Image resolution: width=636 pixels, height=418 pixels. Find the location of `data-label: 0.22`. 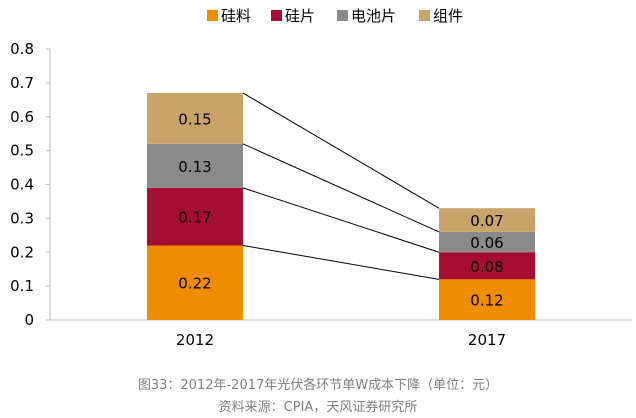

data-label: 0.22 is located at coordinates (194, 284).